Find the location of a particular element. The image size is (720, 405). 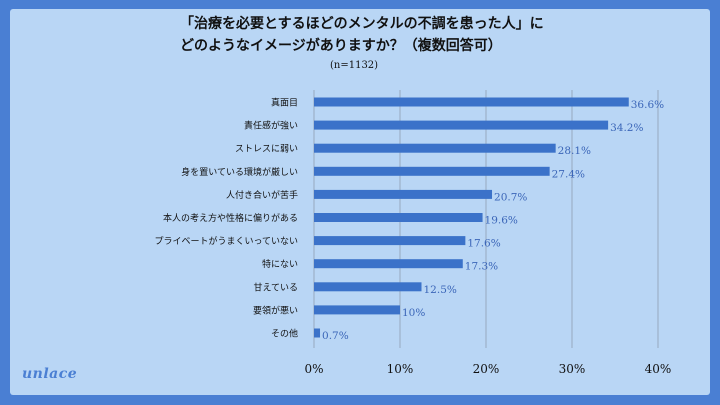

x-tick-label: 0% is located at coordinates (313, 369).